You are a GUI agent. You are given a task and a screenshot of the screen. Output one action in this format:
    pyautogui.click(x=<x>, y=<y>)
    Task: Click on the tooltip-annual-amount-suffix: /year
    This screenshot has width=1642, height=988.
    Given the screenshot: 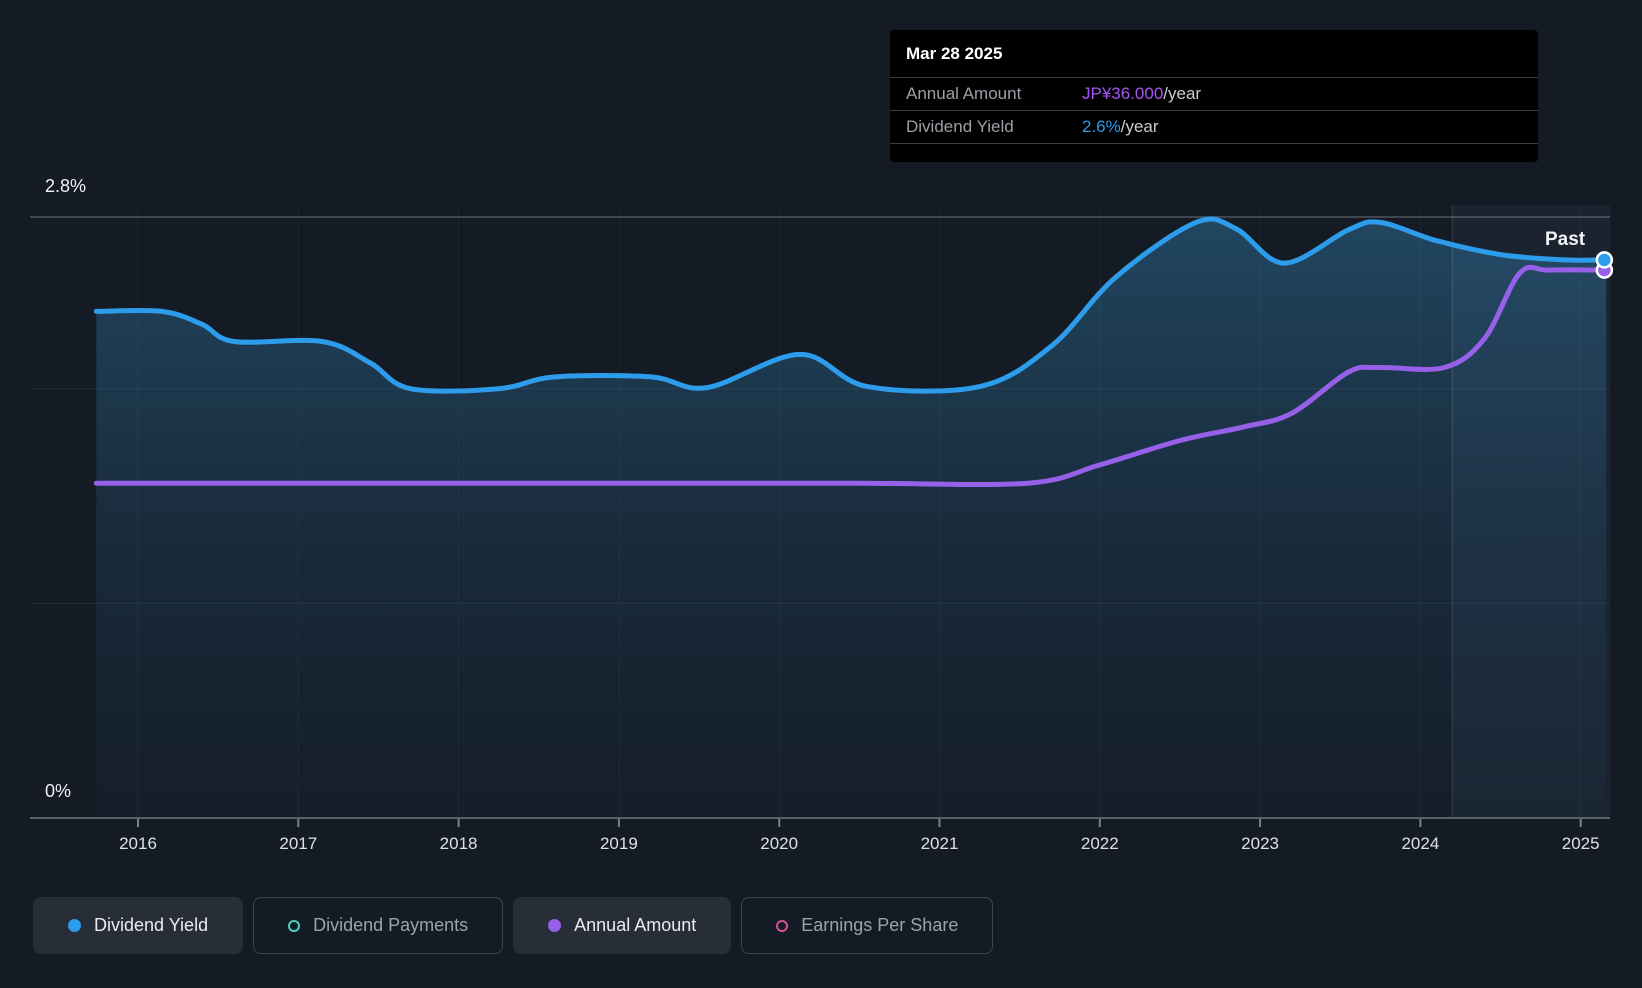 What is the action you would take?
    pyautogui.click(x=1182, y=93)
    